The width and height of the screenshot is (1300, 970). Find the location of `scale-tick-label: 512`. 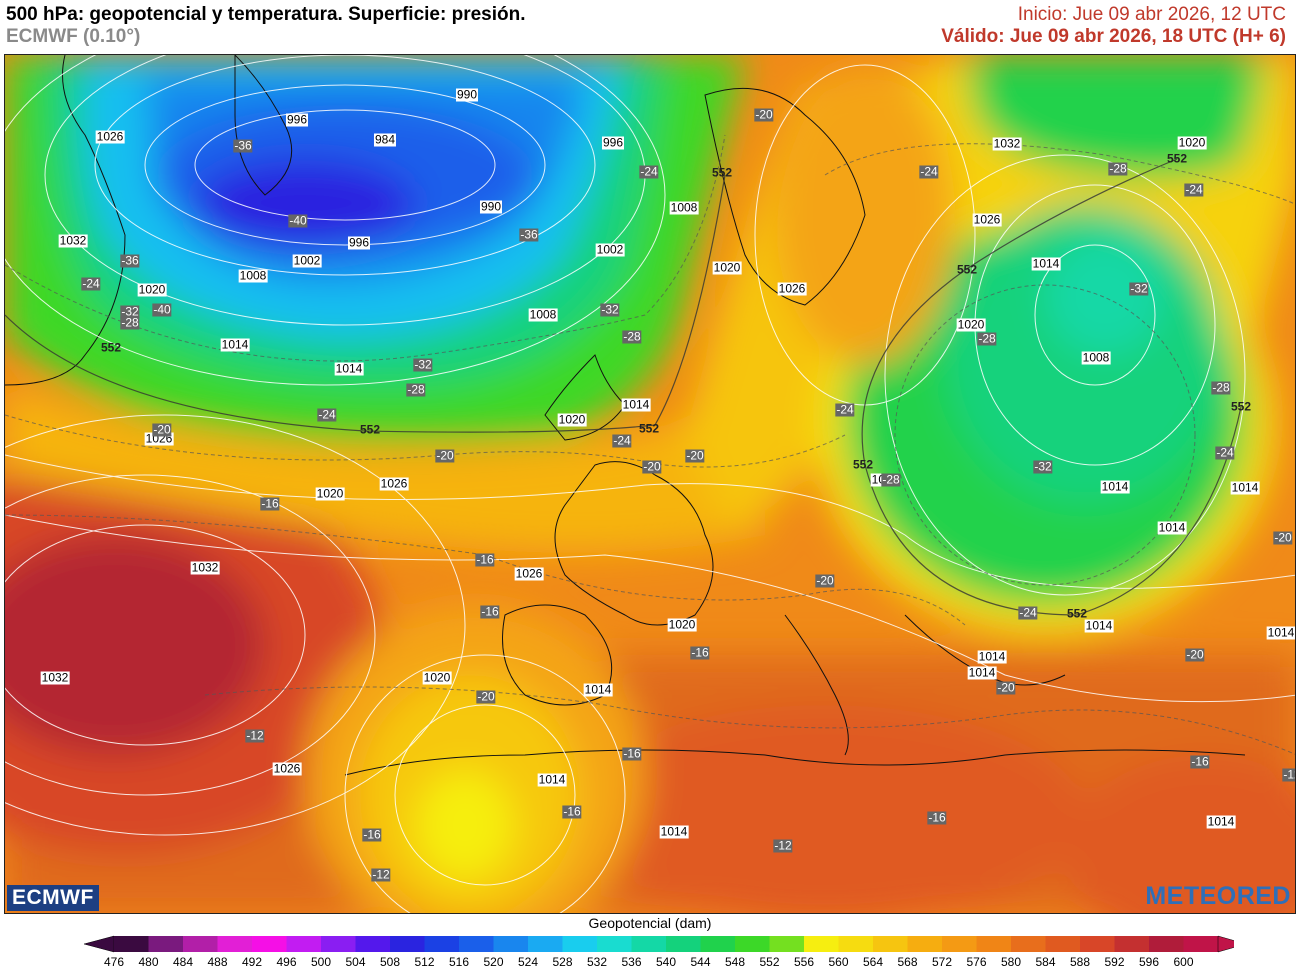

scale-tick-label: 512 is located at coordinates (424, 962).